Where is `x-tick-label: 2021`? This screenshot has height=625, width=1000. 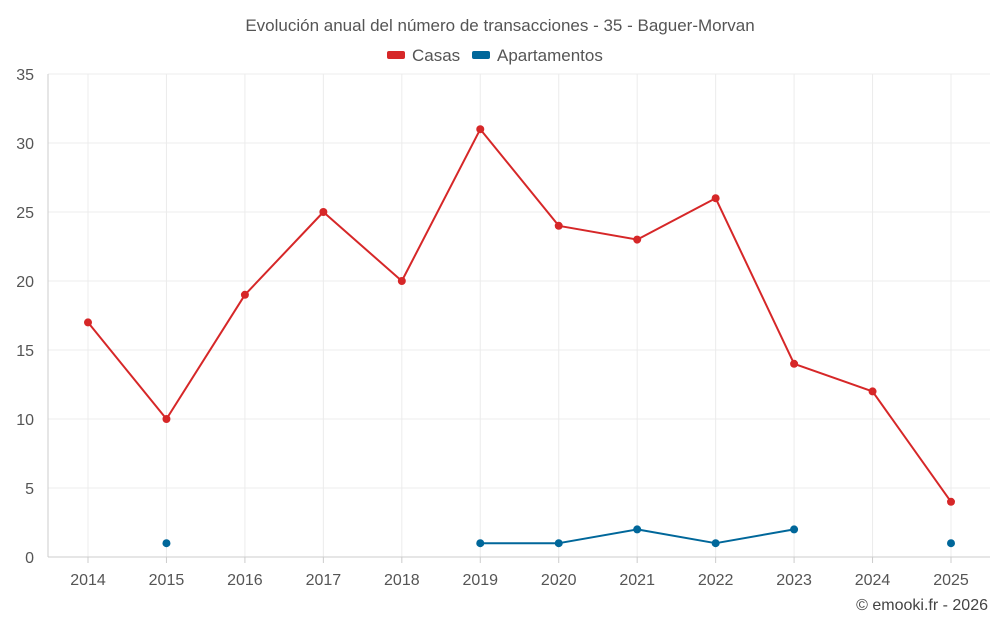 x-tick-label: 2021 is located at coordinates (637, 580).